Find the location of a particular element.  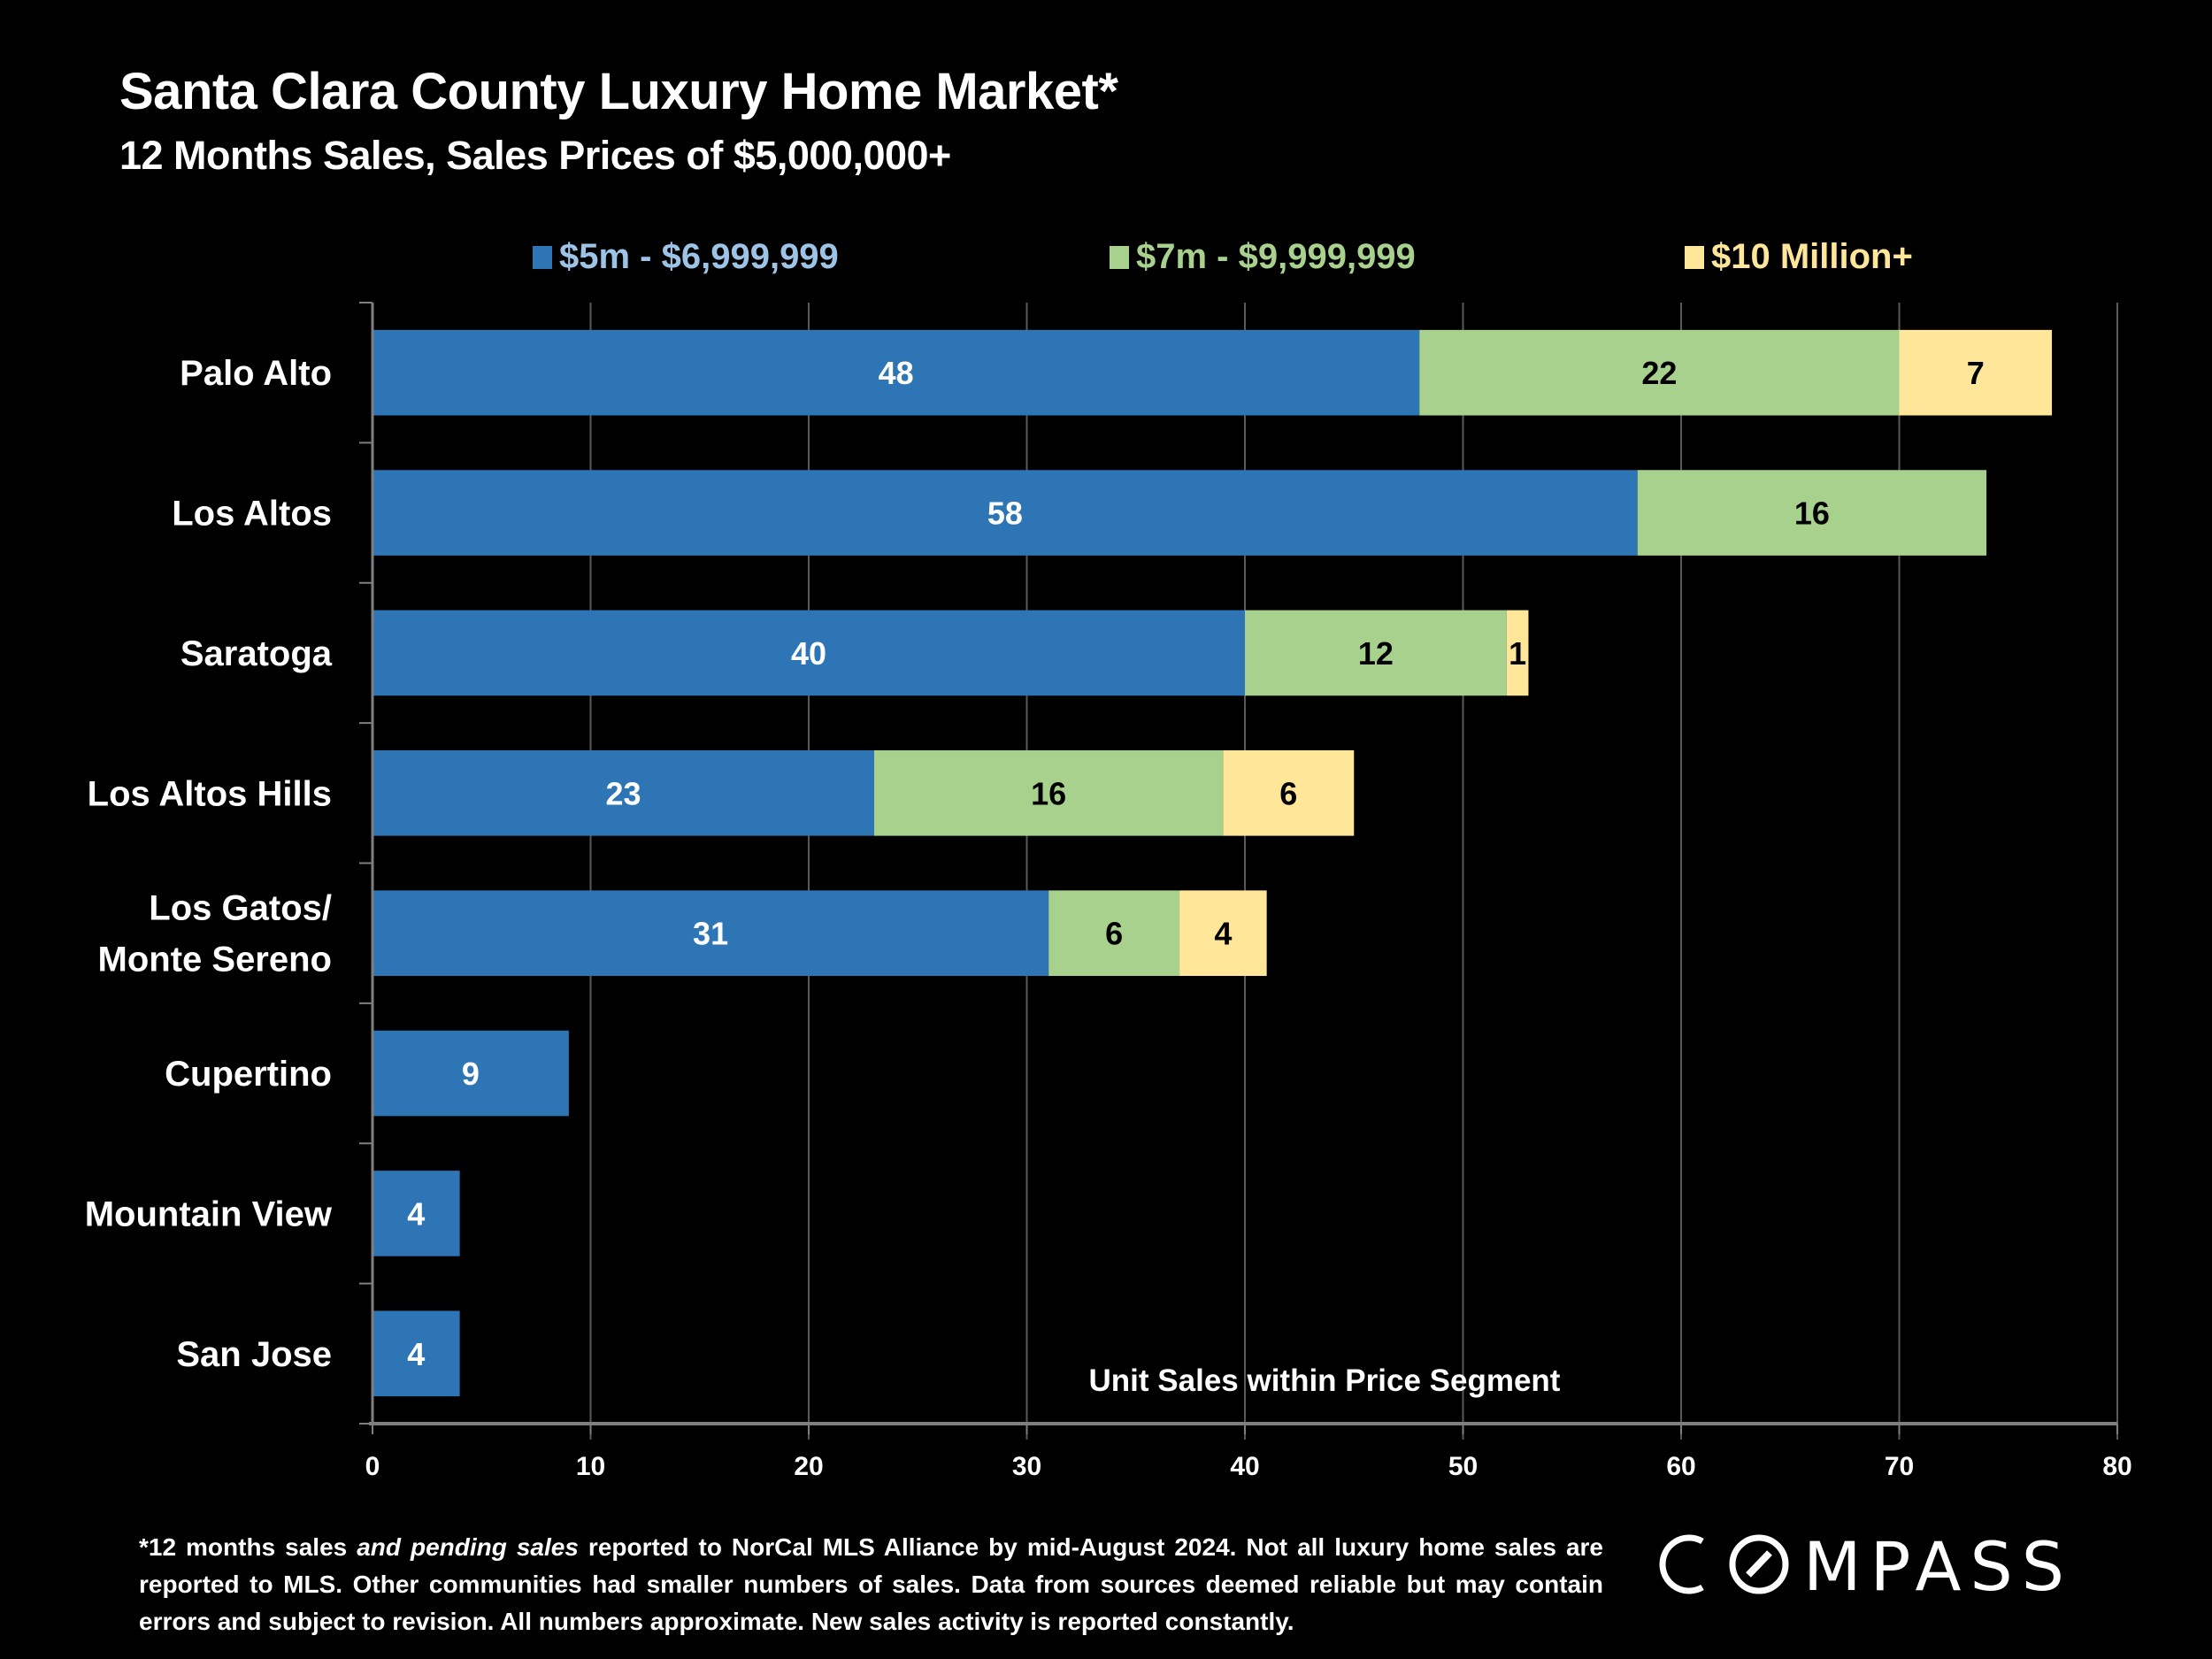

category-label: Los Altos Hills is located at coordinates (210, 794).